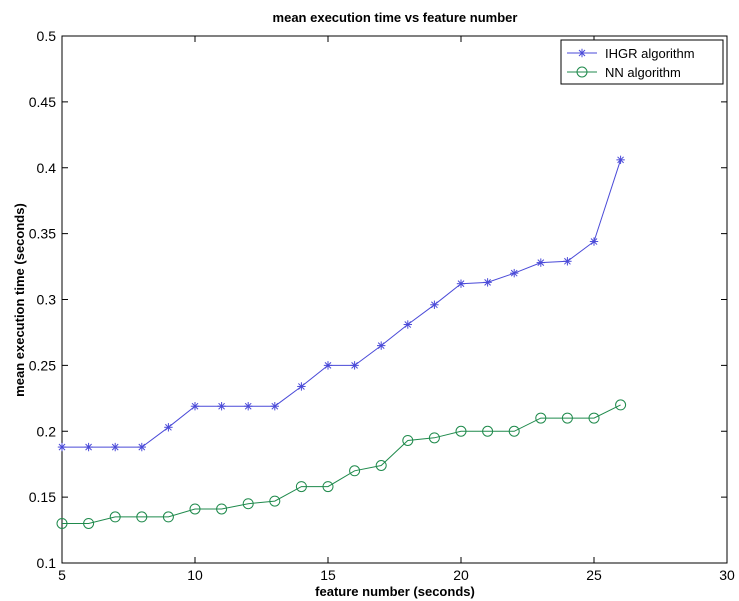 The image size is (739, 601). What do you see at coordinates (594, 575) in the screenshot?
I see `x-tick-label: 25` at bounding box center [594, 575].